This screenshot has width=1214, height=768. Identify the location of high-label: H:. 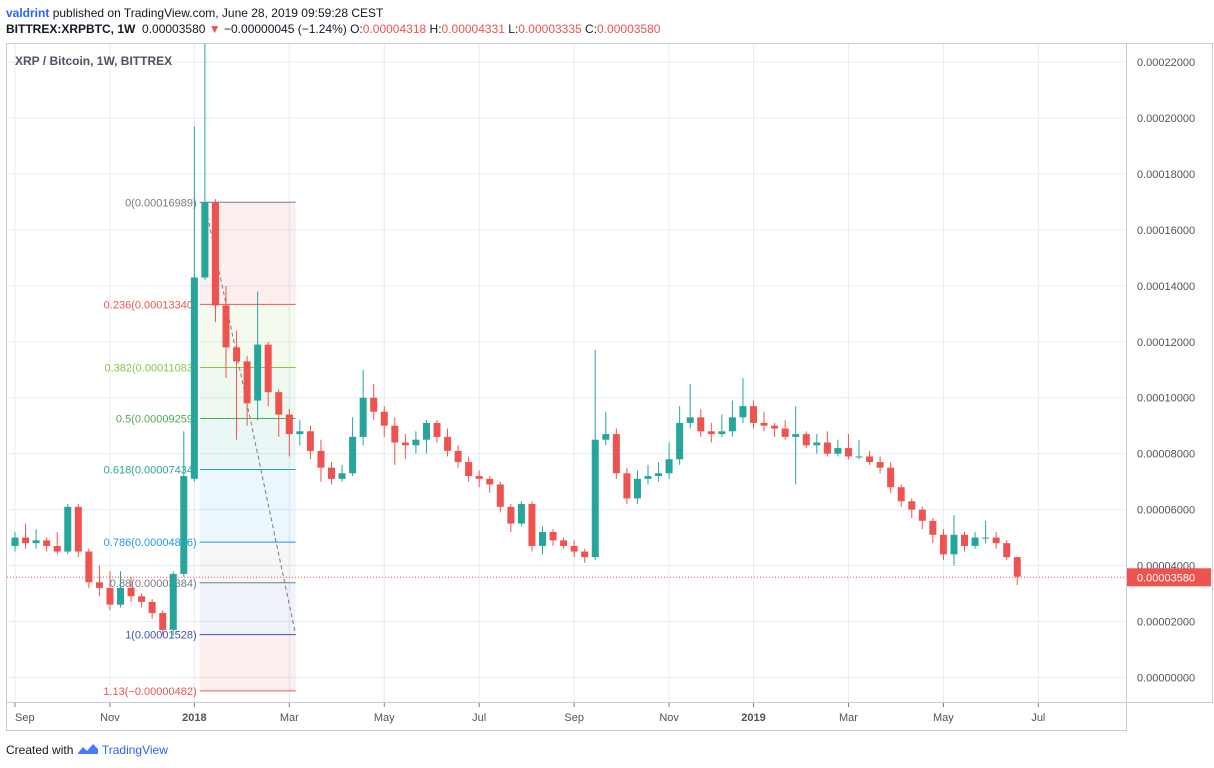
(435, 29).